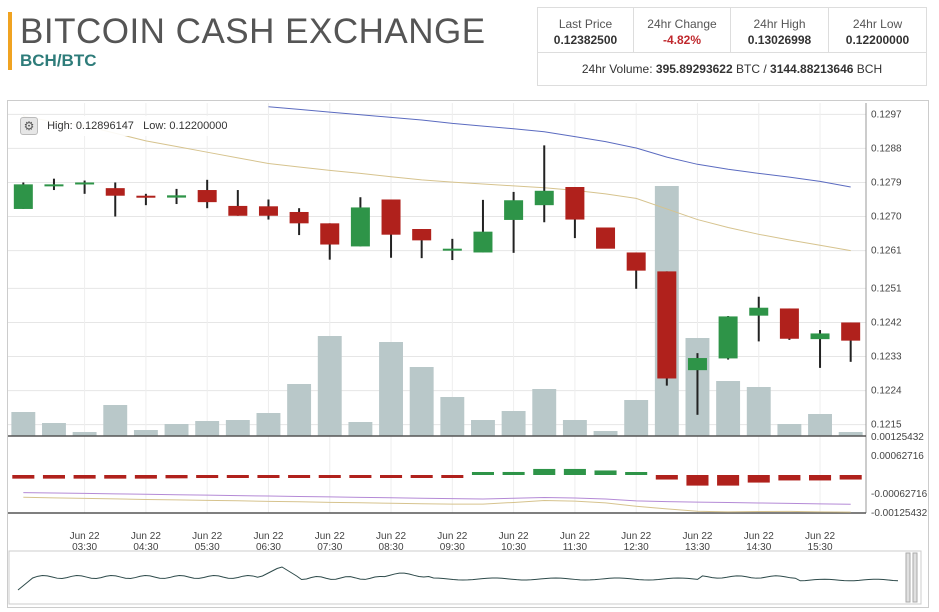 This screenshot has height=612, width=939. Describe the element at coordinates (253, 31) in the screenshot. I see `page-title: BITCOIN CASH EXCHANGE` at that location.